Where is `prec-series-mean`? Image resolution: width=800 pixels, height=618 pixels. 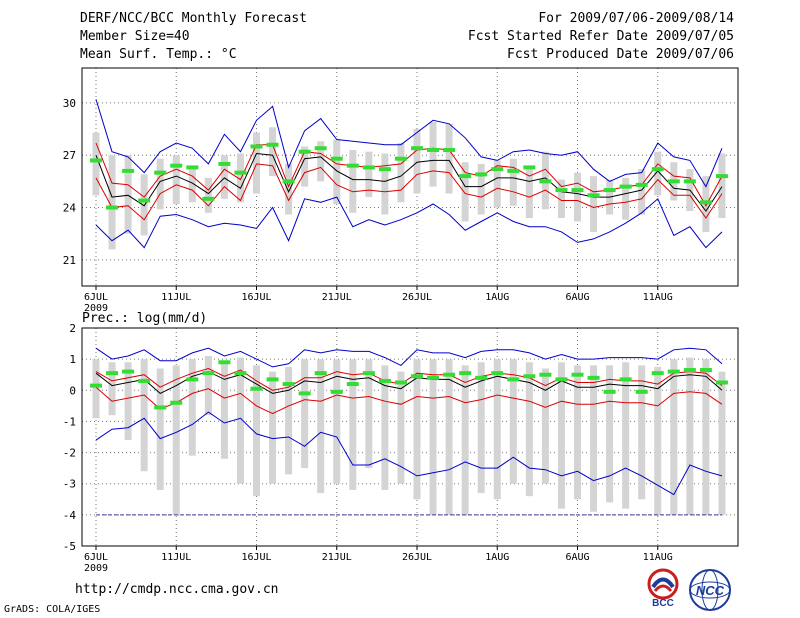
prec-series-mean is located at coordinates (409, 382).